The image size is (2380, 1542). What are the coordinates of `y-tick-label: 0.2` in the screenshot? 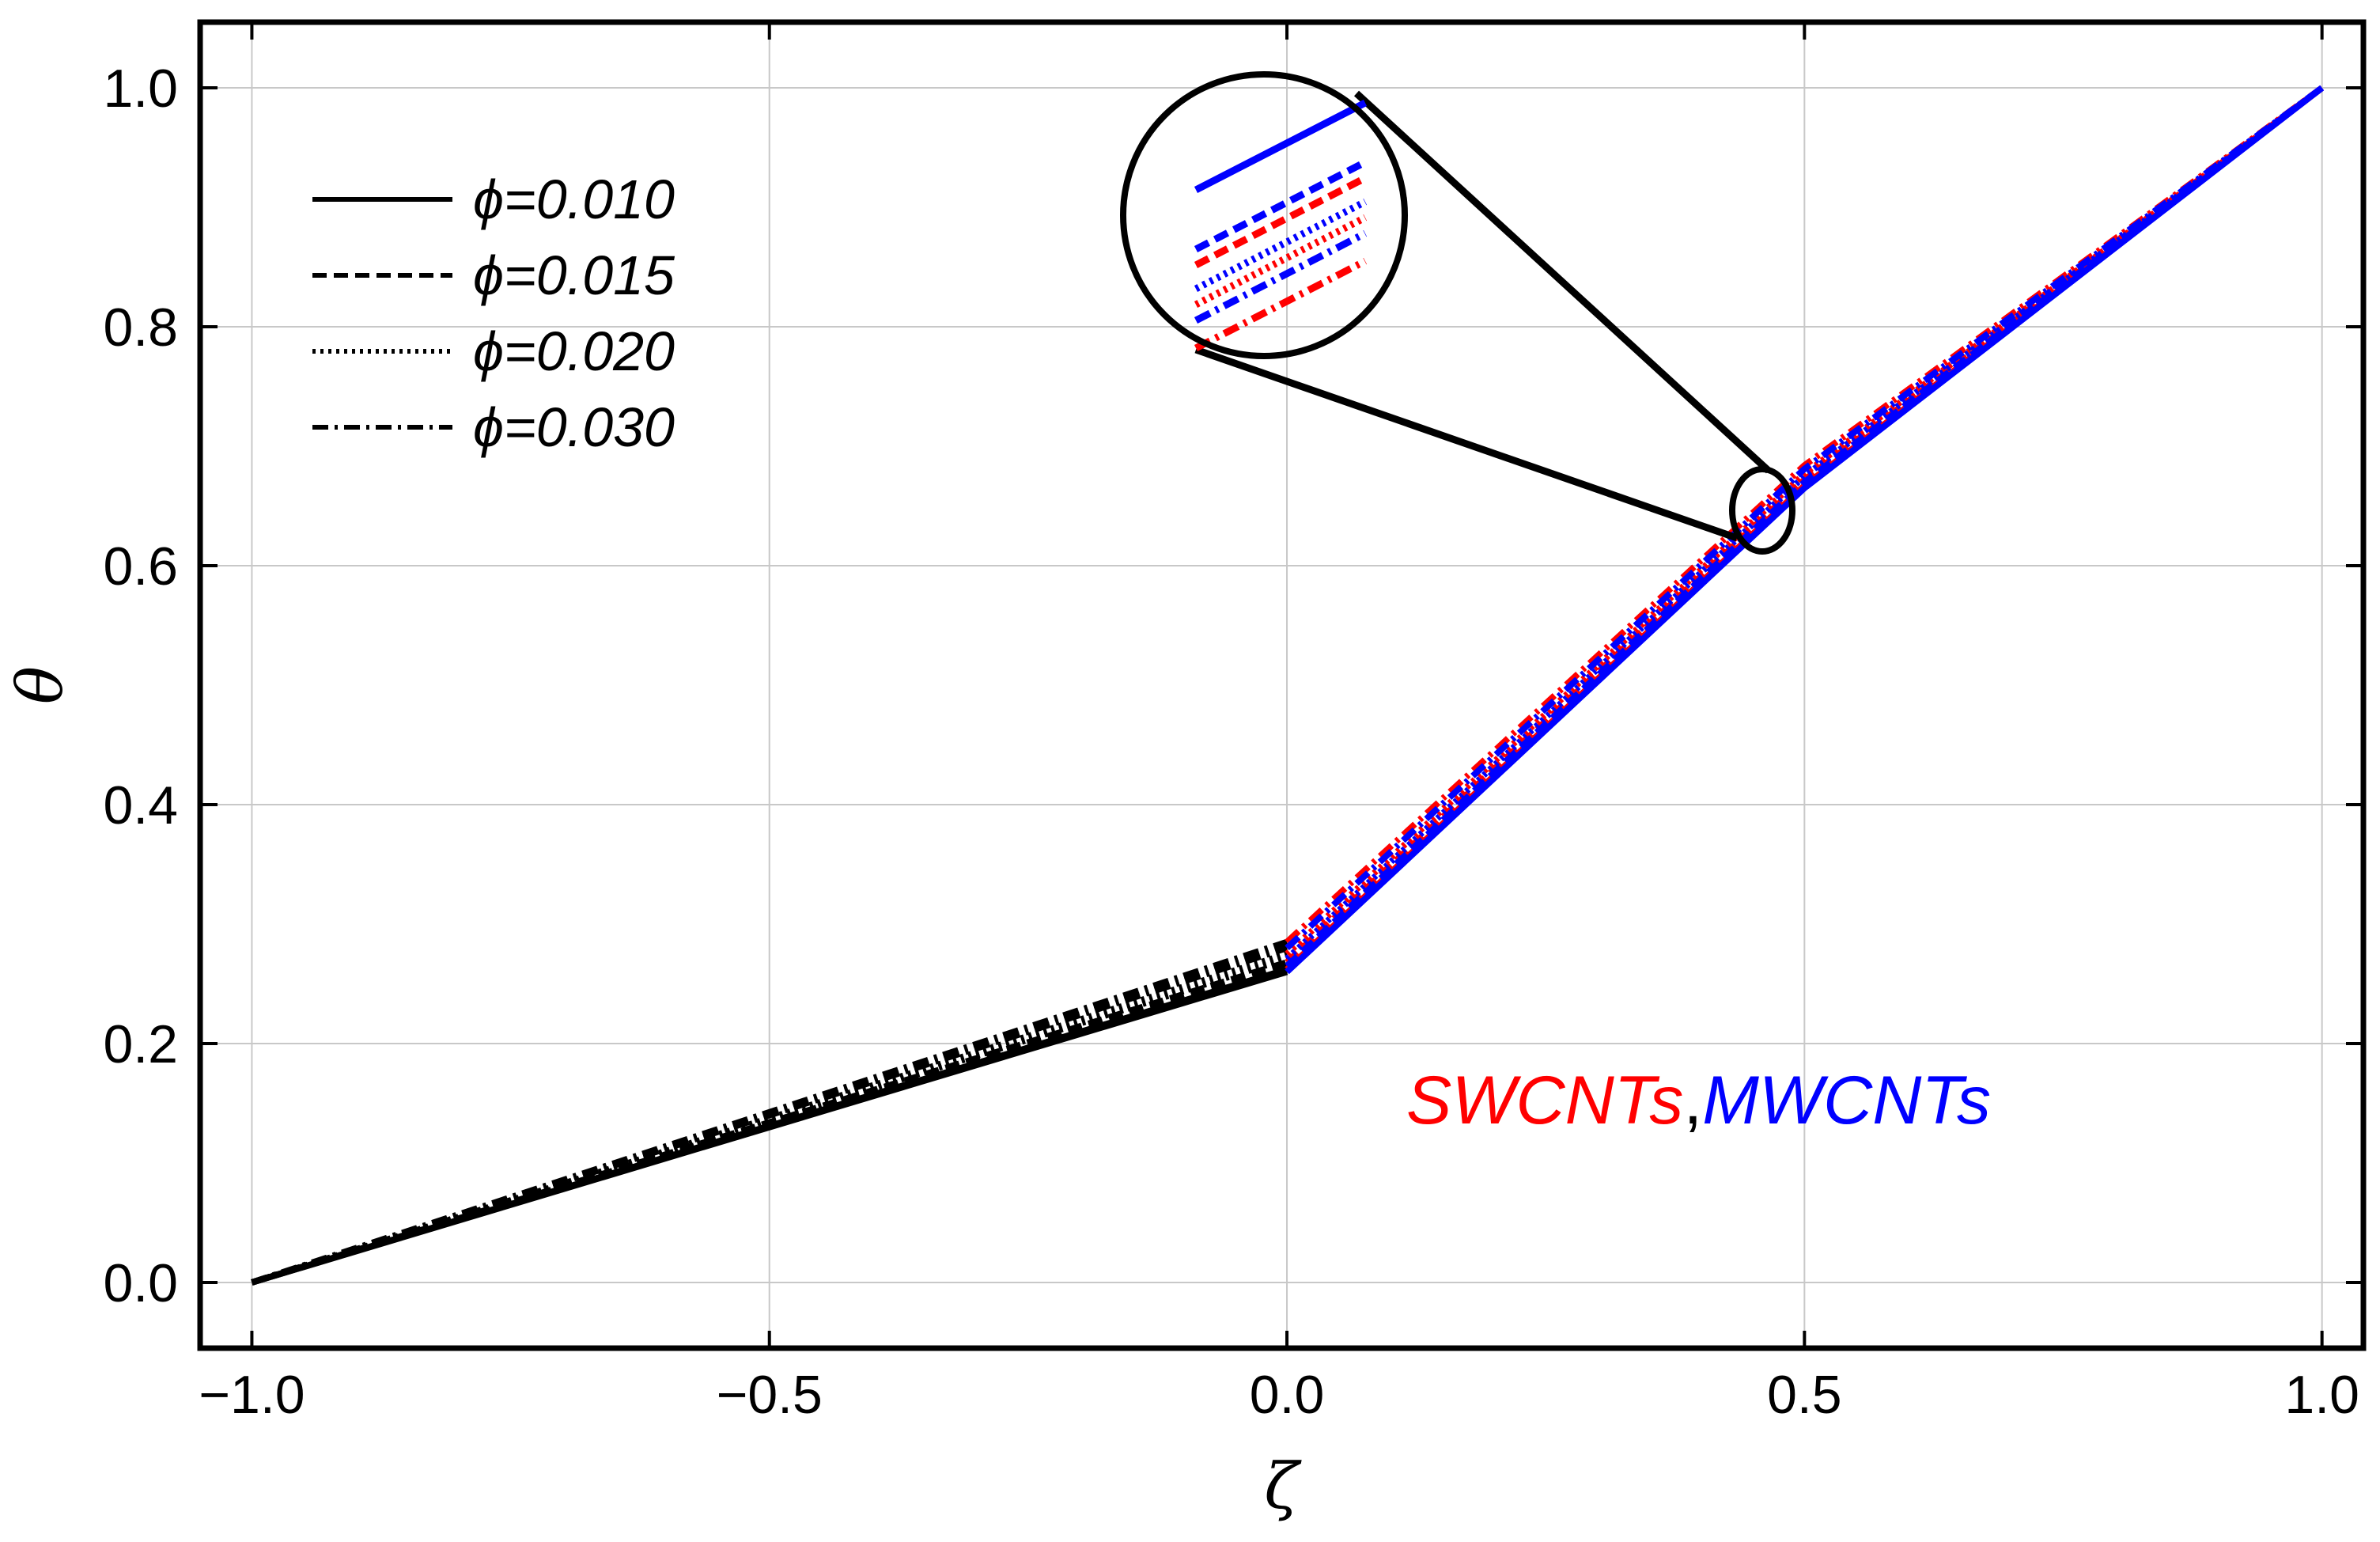 It's located at (140, 1044).